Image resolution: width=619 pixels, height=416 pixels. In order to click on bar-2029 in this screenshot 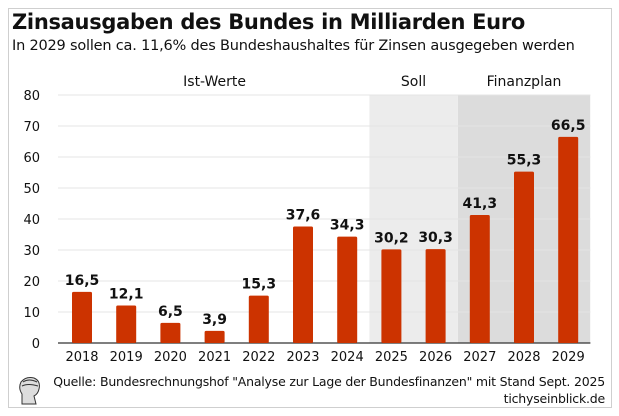, I will do `click(568, 239)`.